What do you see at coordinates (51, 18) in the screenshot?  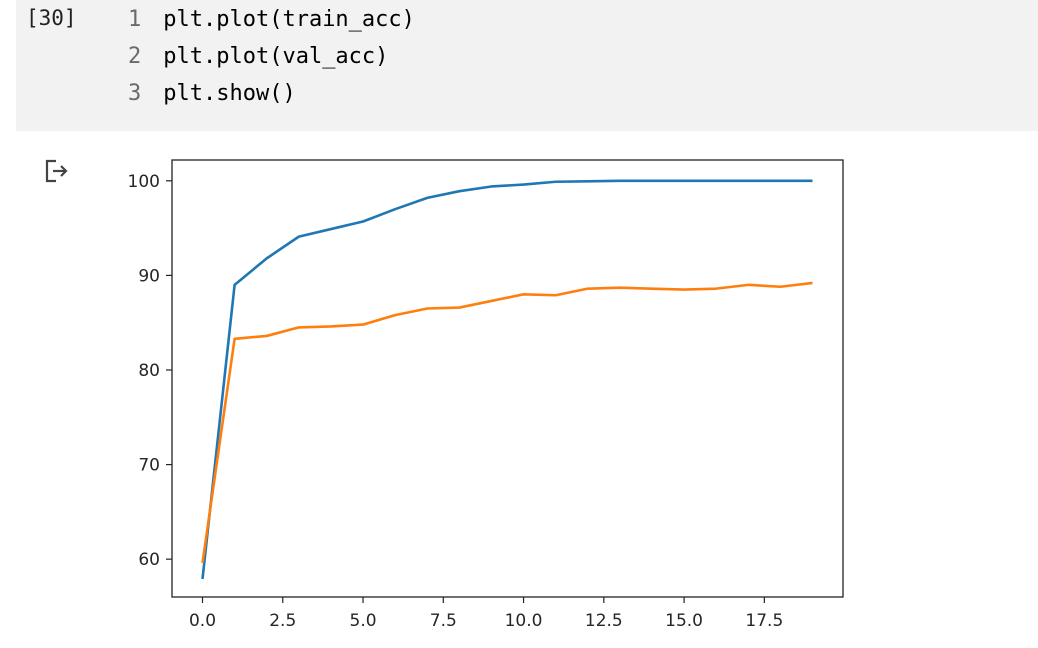 I see `execution-count: [30]` at bounding box center [51, 18].